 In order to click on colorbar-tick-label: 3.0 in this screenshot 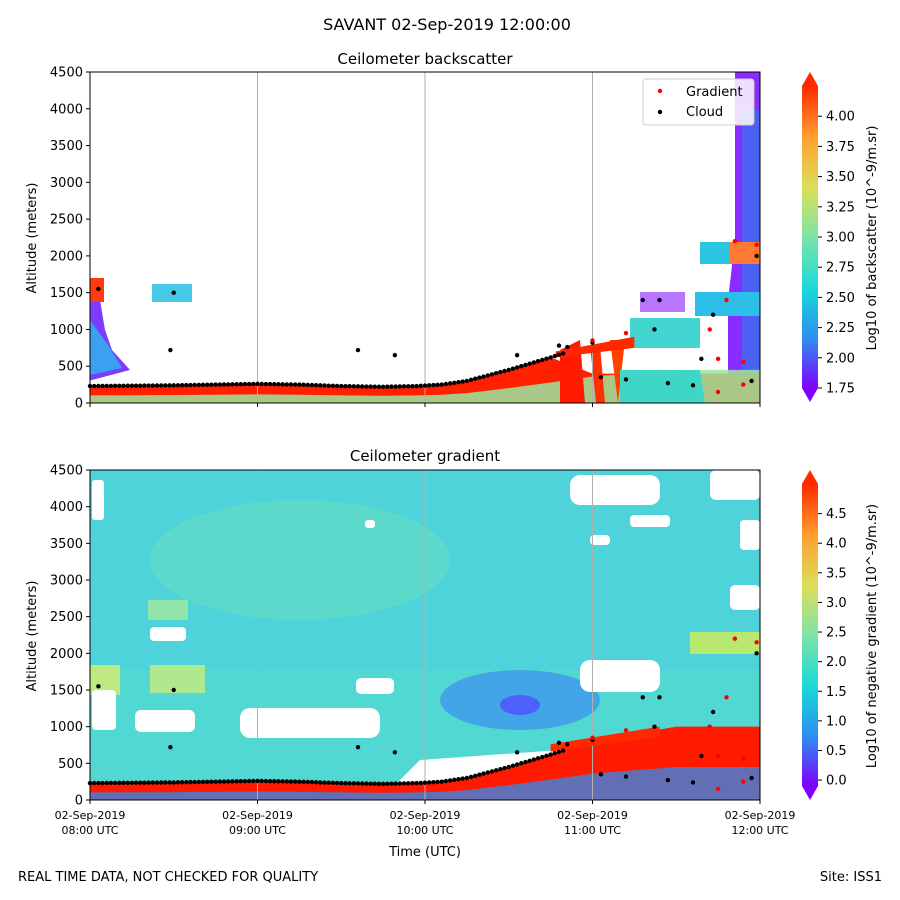, I will do `click(836, 603)`.